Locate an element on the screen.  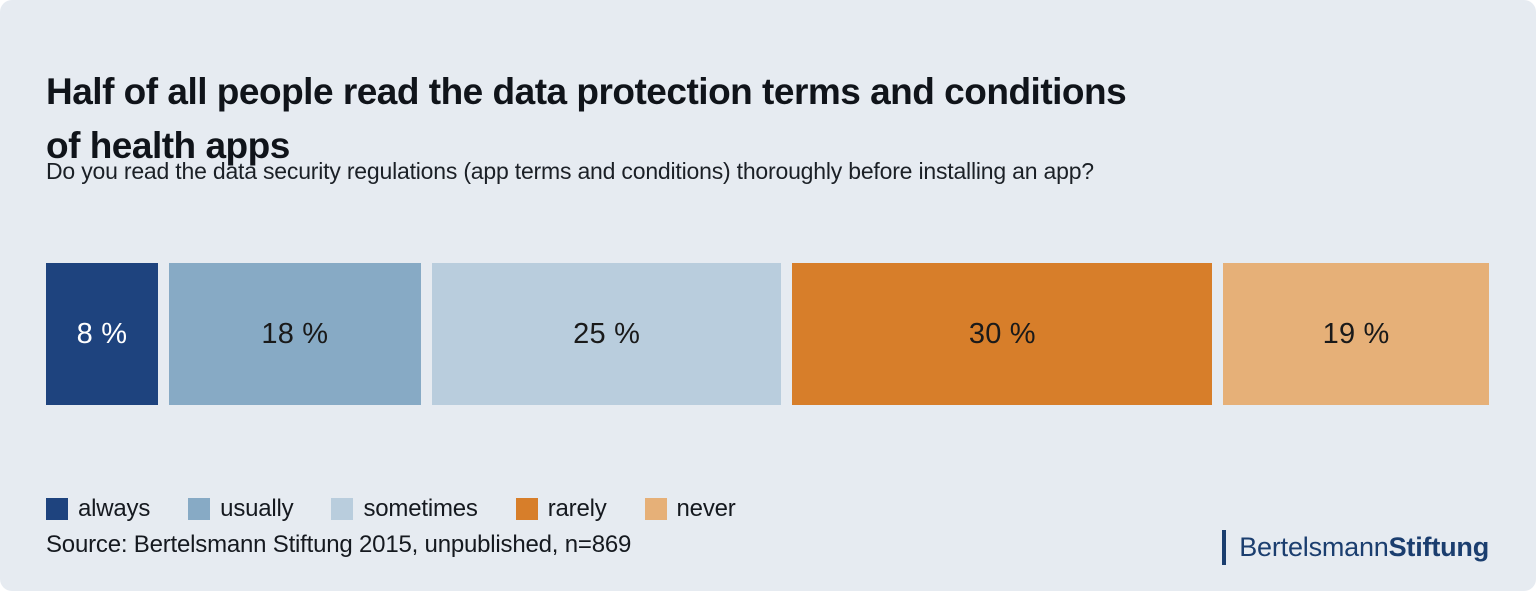
legend-item-usually: usually is located at coordinates (241, 509).